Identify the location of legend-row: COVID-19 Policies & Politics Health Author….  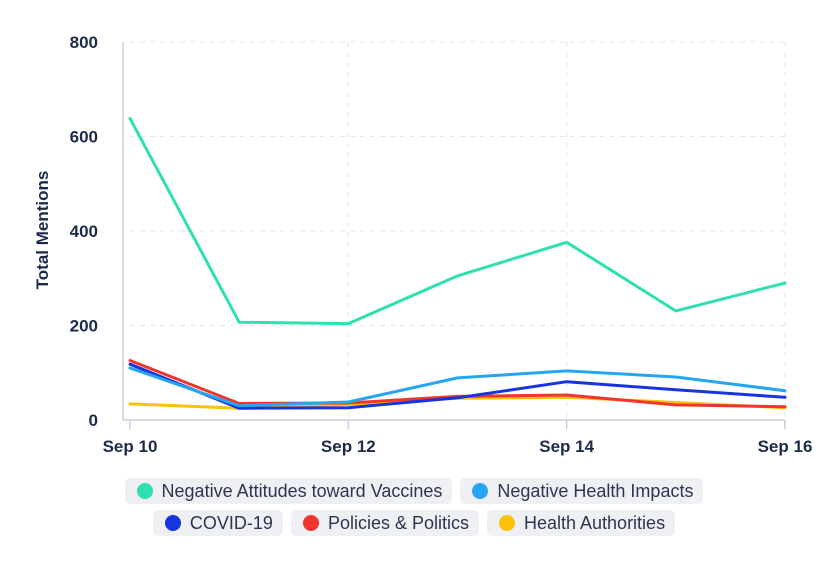
(414, 523).